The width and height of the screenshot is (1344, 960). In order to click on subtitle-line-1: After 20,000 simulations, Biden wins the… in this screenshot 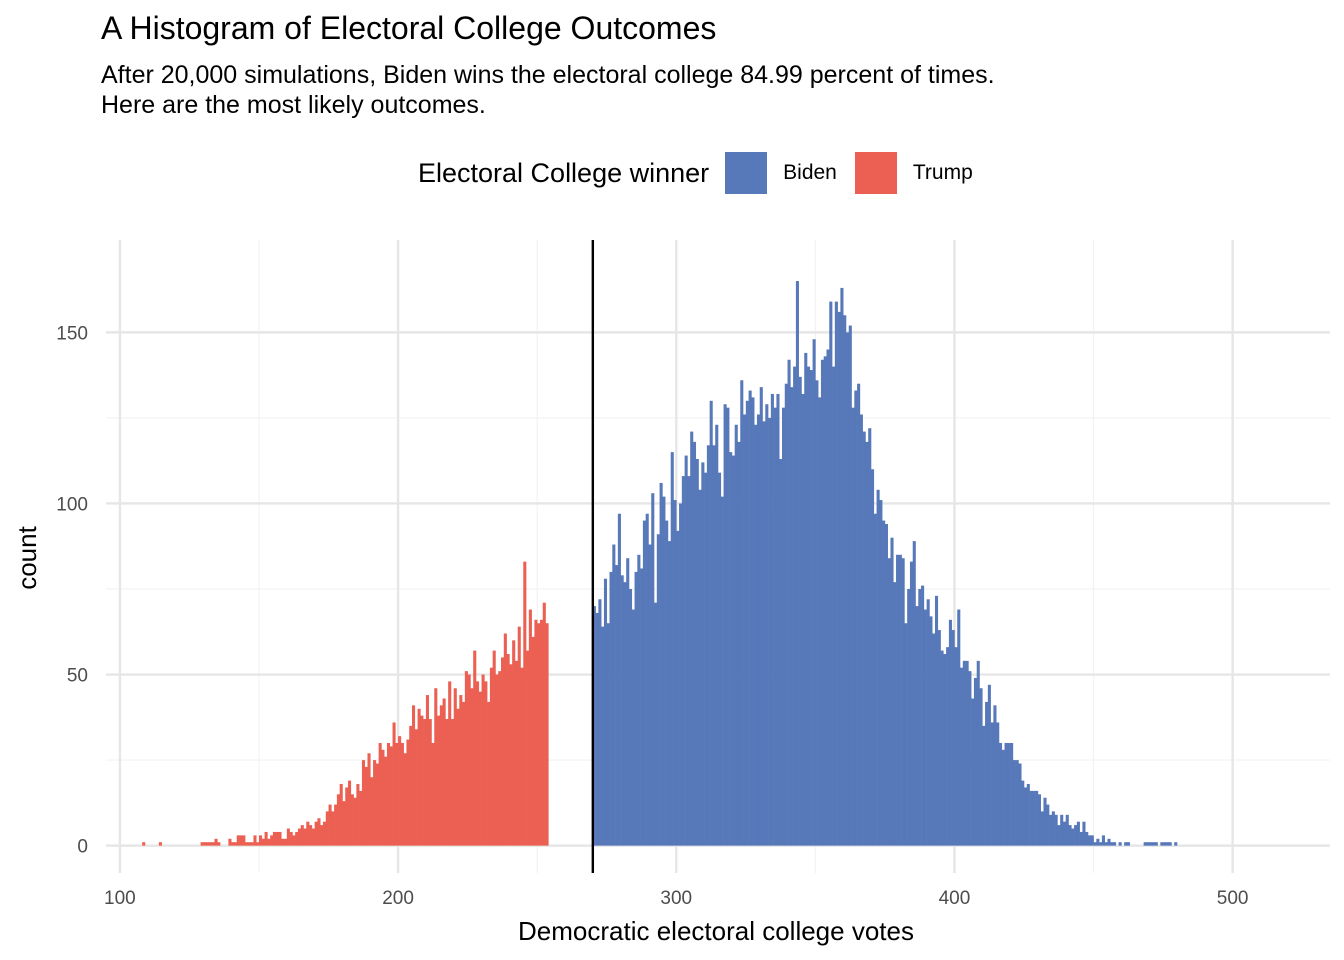, I will do `click(548, 75)`.